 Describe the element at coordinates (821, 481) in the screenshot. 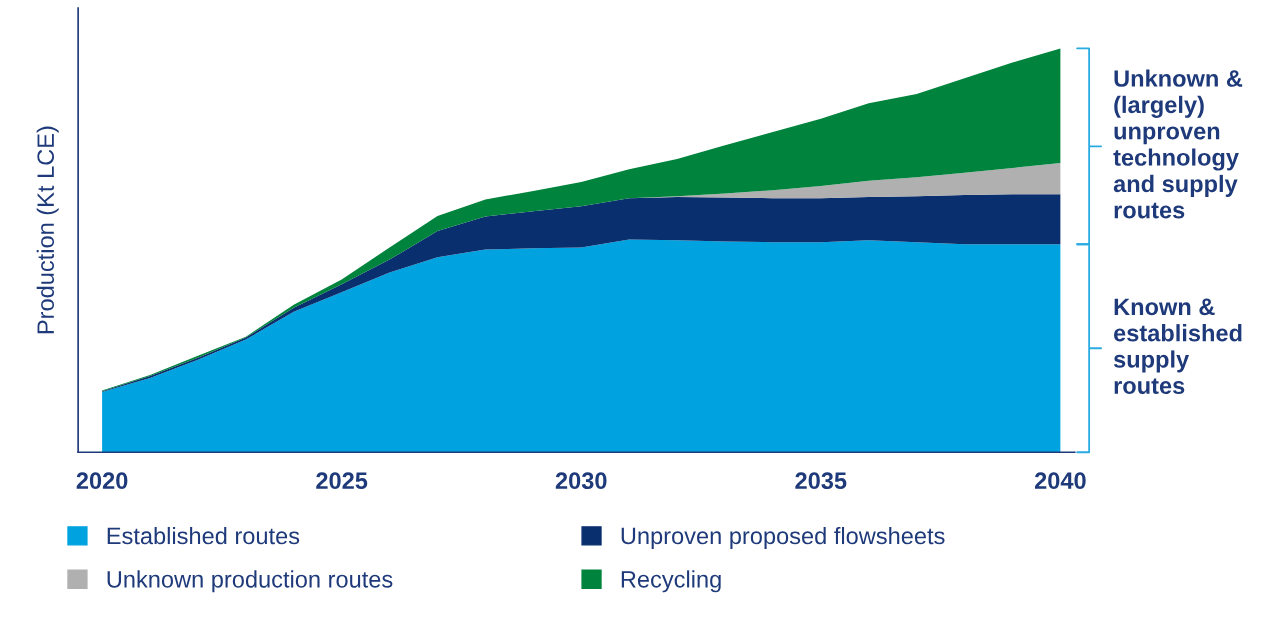

I see `x-tick-label: 2035` at that location.